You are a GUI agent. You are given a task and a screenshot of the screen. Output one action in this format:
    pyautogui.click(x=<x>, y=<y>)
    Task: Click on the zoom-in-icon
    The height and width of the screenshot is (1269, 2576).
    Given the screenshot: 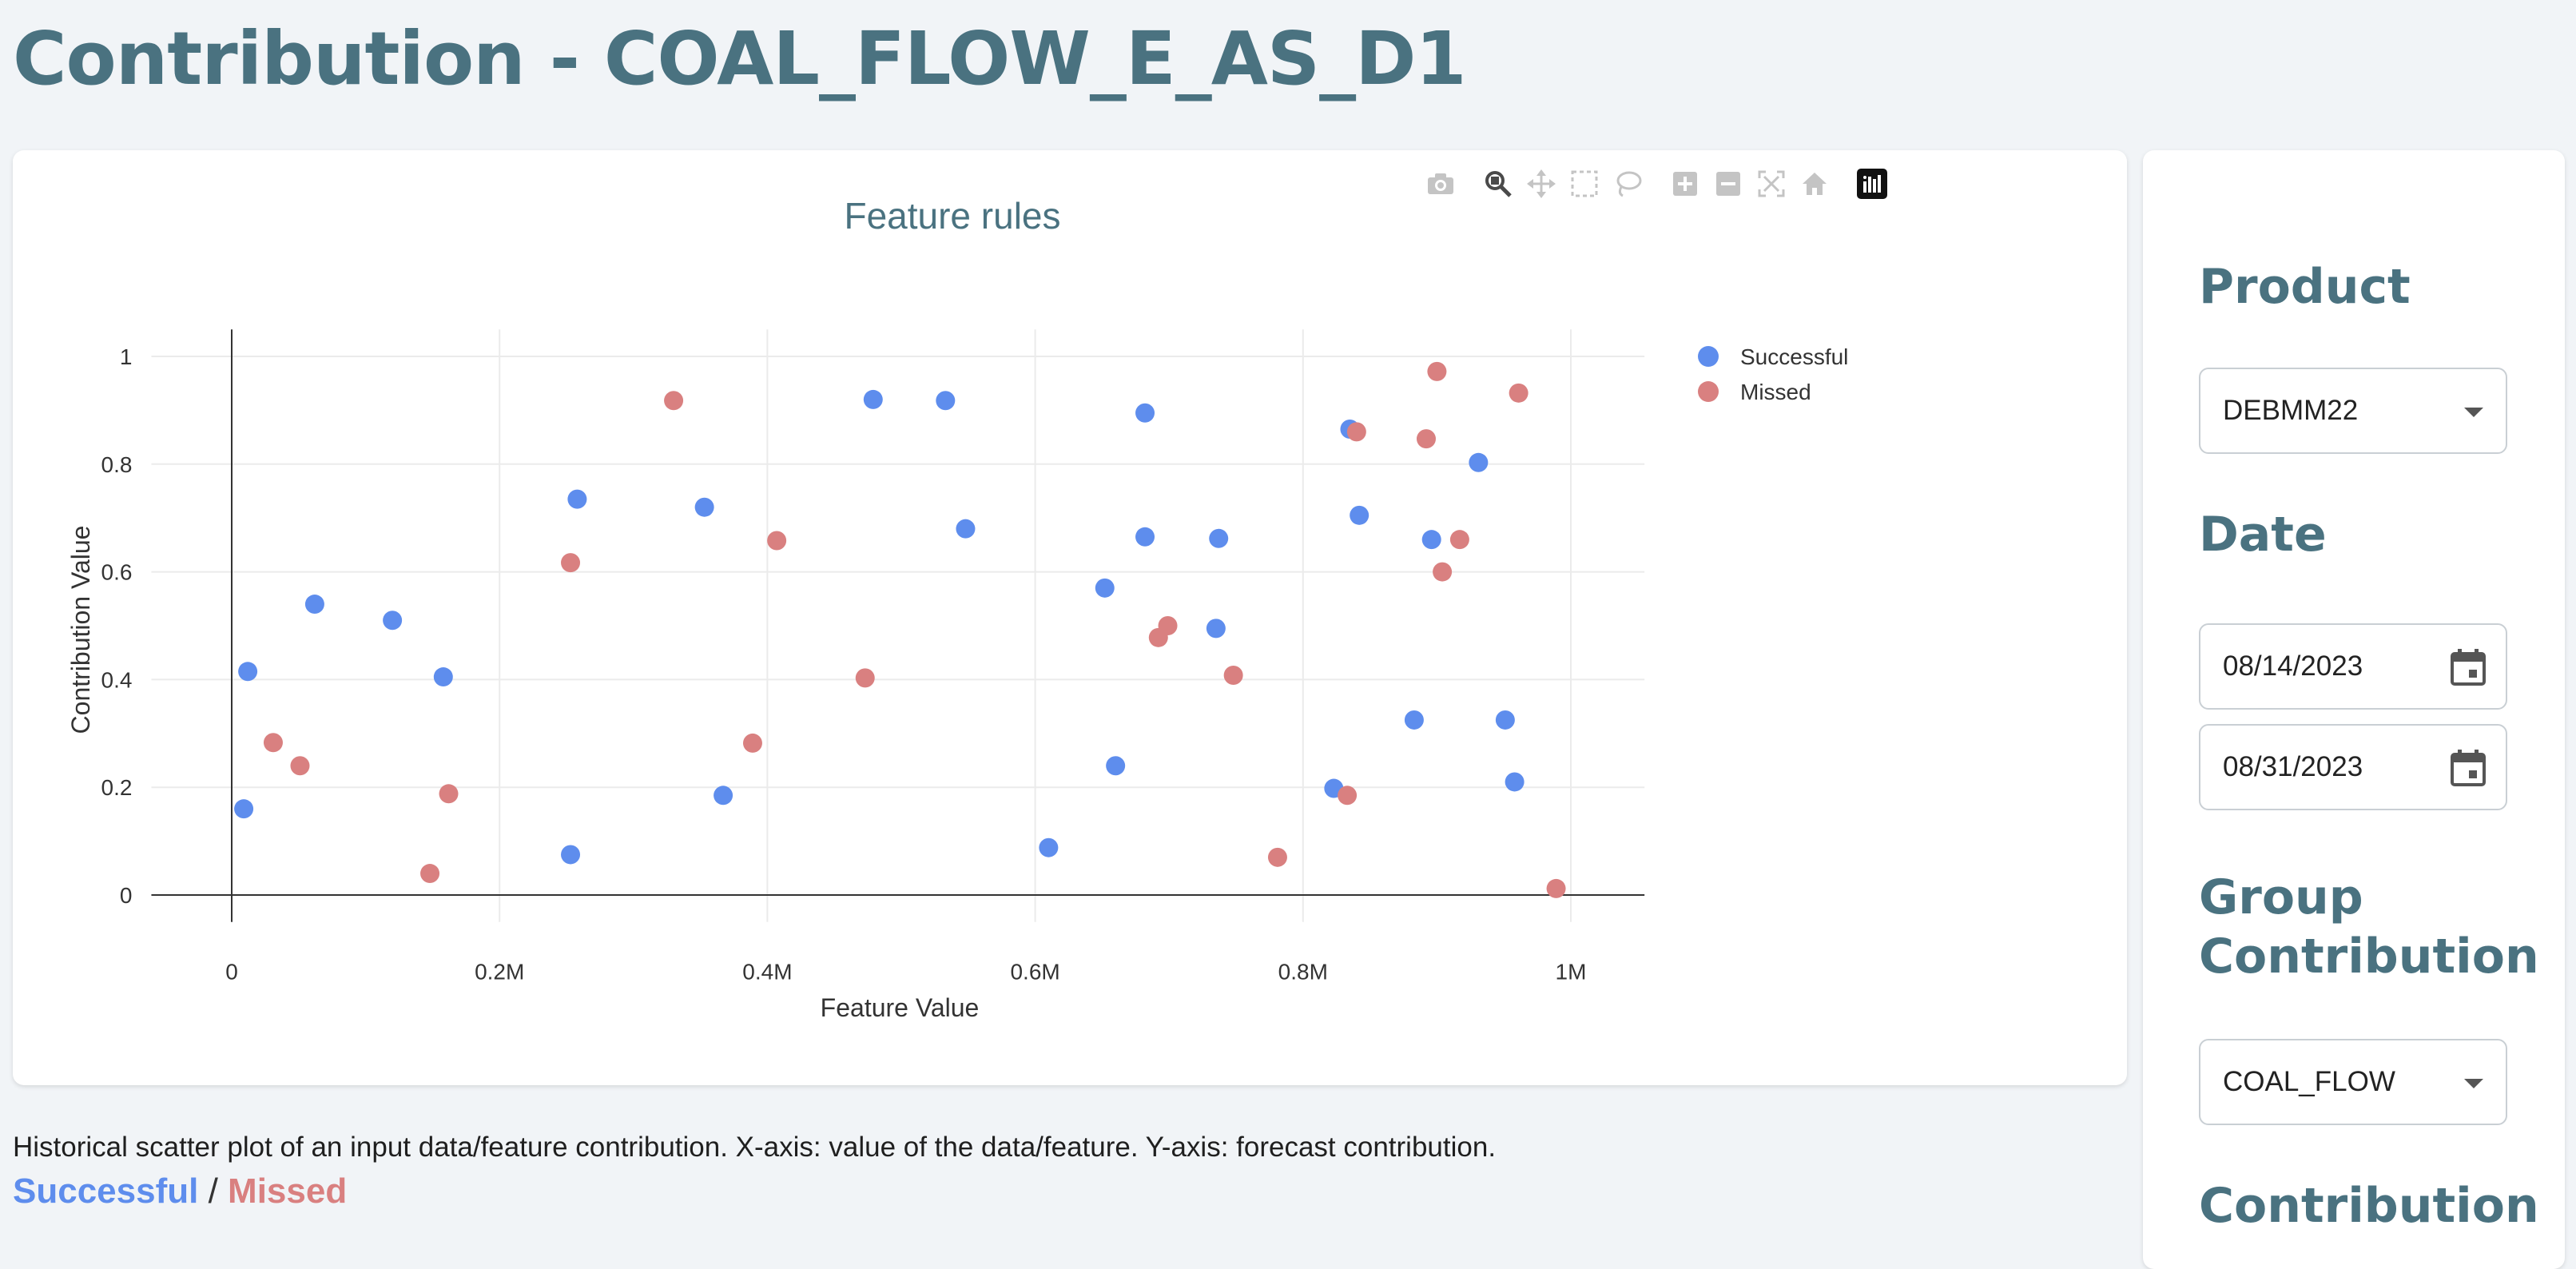 What is the action you would take?
    pyautogui.click(x=1685, y=184)
    